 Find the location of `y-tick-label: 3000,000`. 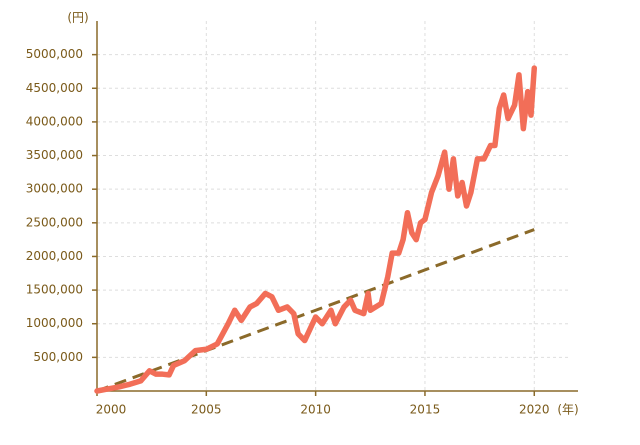

y-tick-label: 3000,000 is located at coordinates (54, 189).